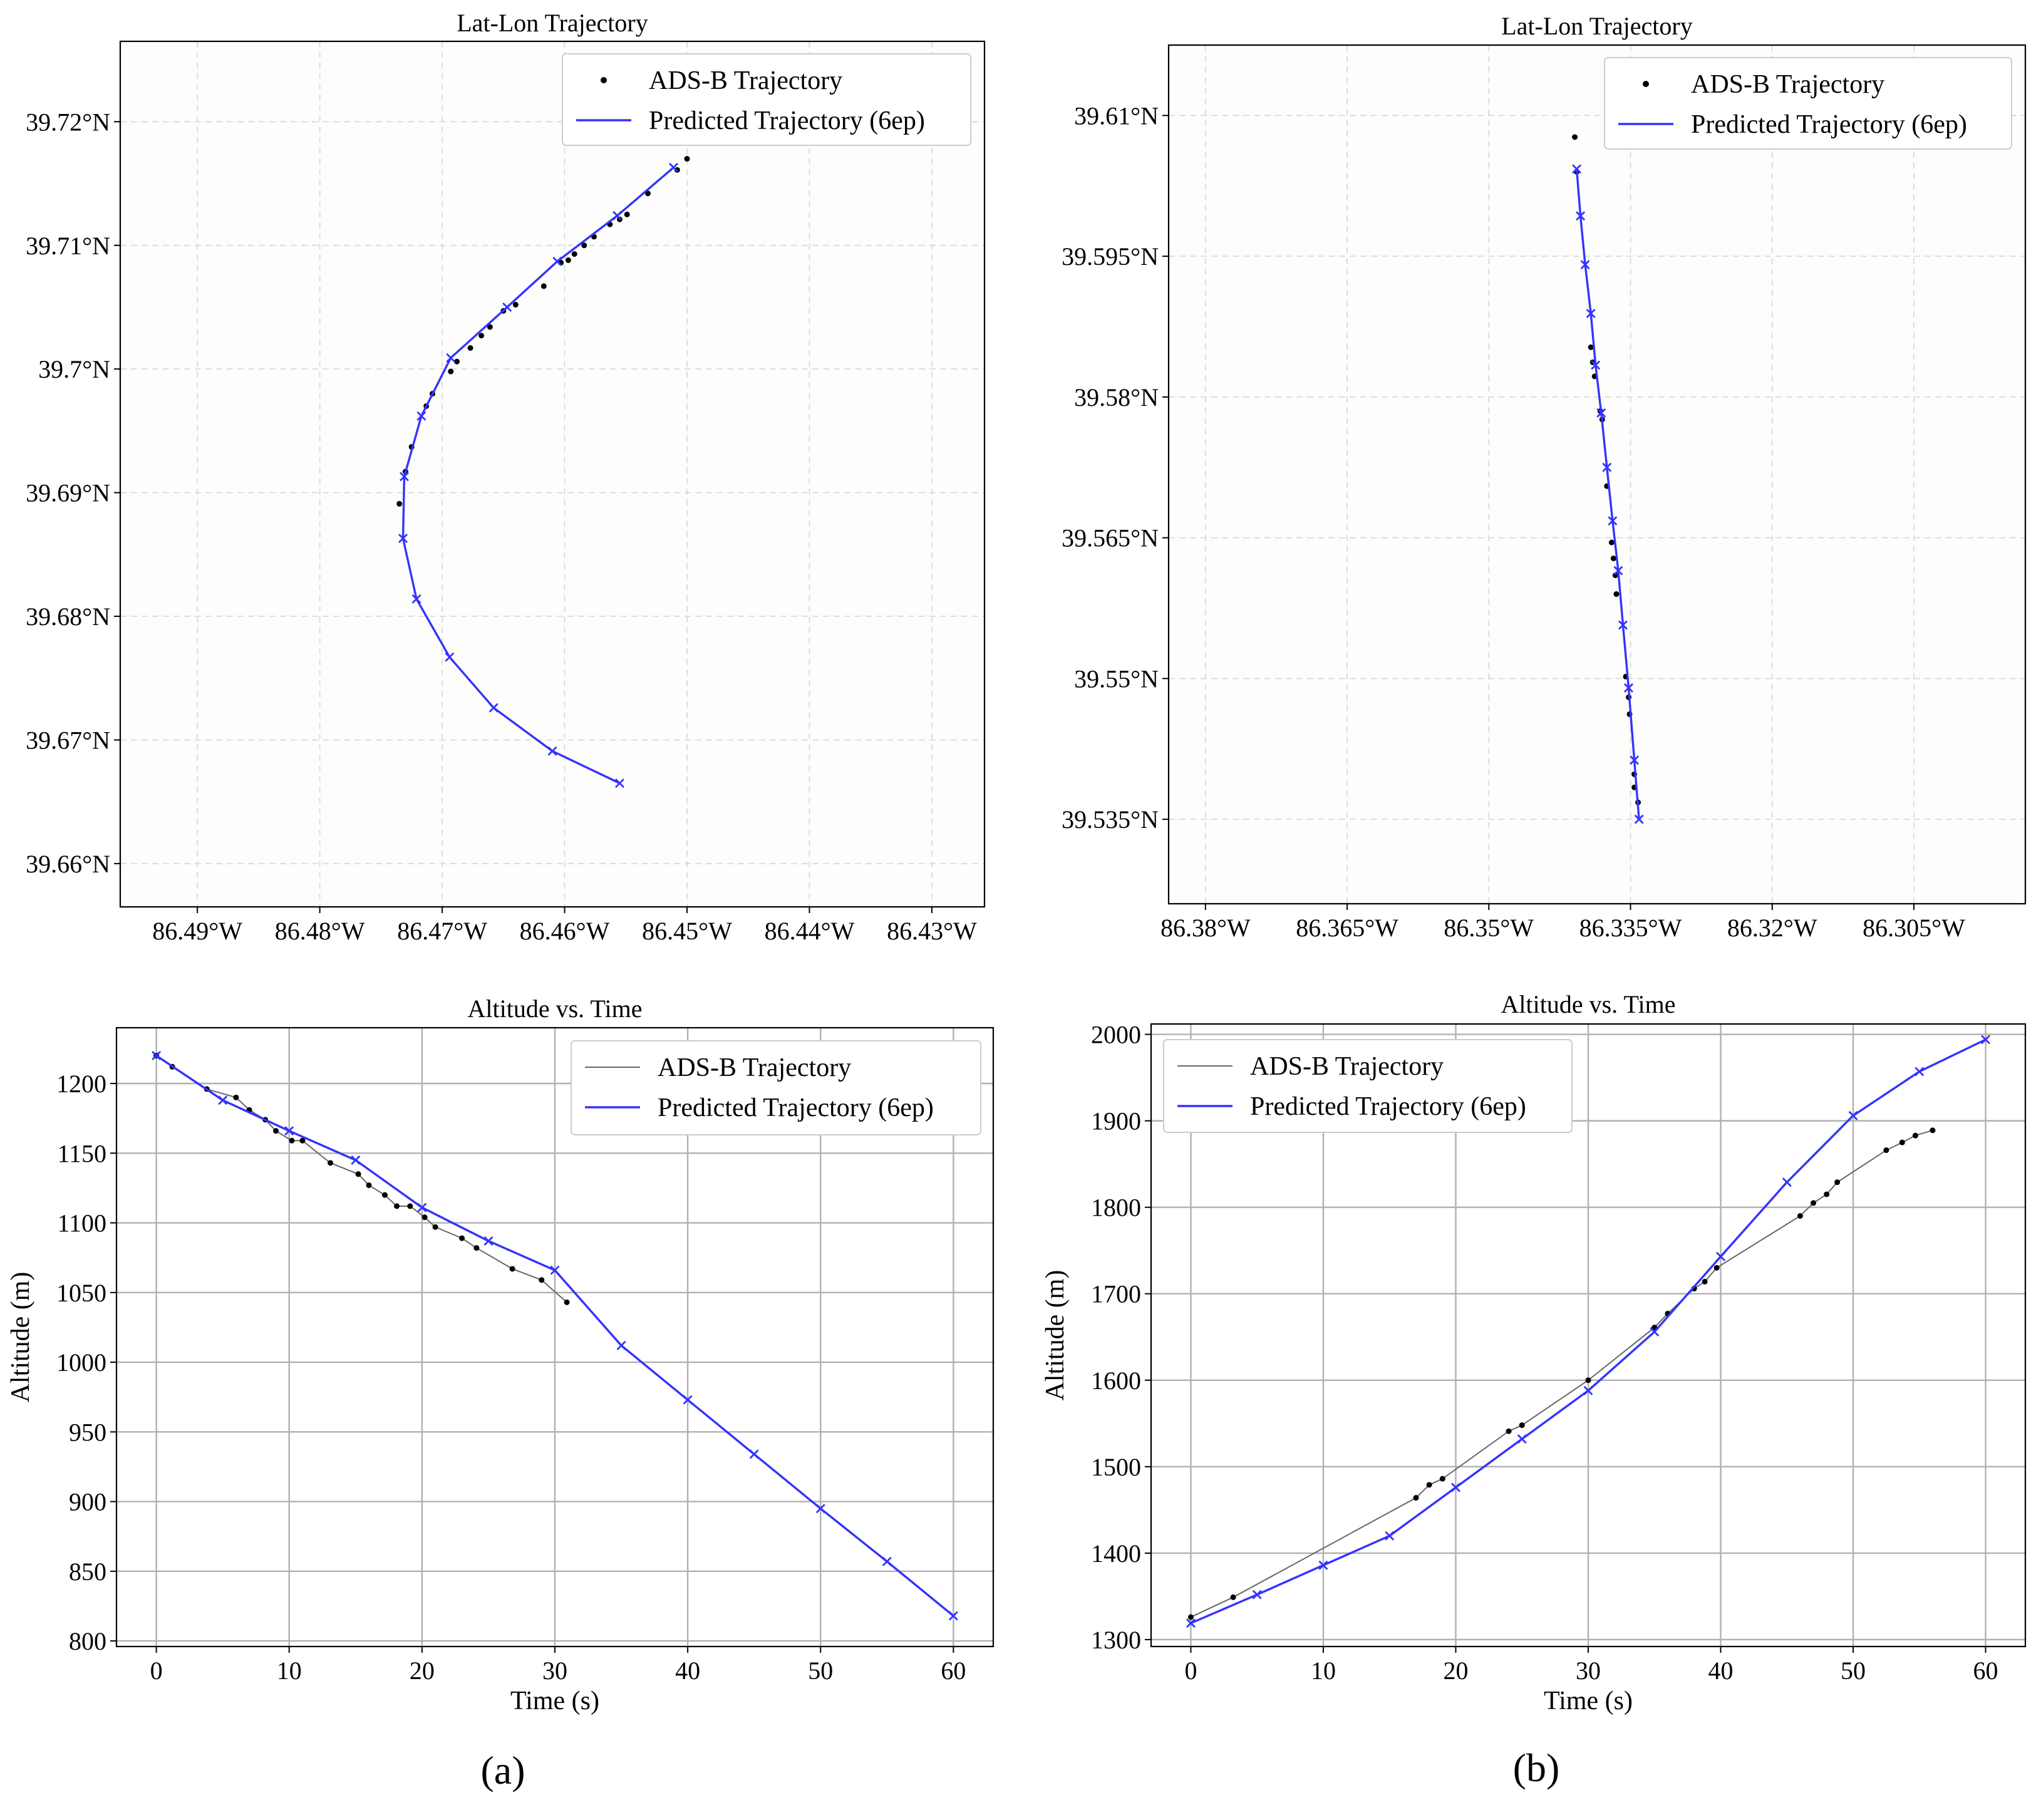 The height and width of the screenshot is (1820, 2036). What do you see at coordinates (1117, 397) in the screenshot?
I see `y-tick-label: 39.58°N` at bounding box center [1117, 397].